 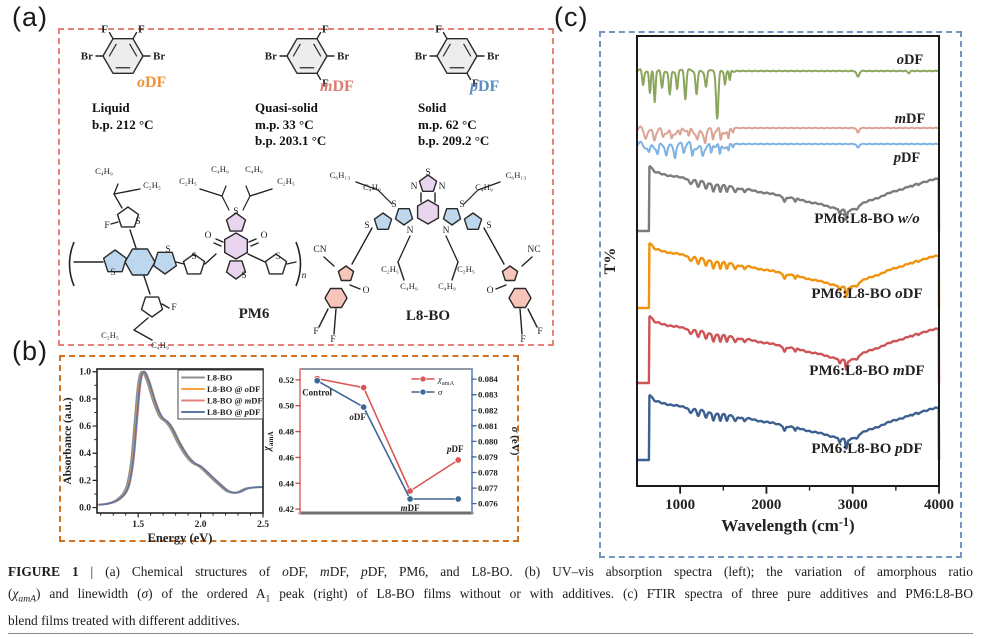 I want to click on mdf-properties: Quasi-solid m.p. 33 °C b.p. 203.1 °C, so click(x=291, y=124).